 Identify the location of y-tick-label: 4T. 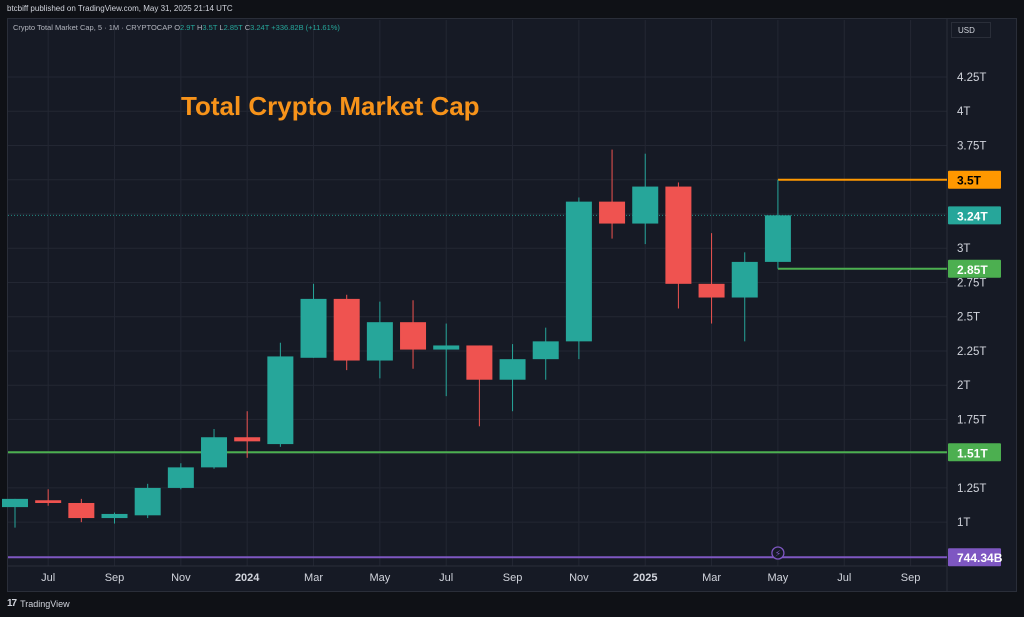
(963, 112).